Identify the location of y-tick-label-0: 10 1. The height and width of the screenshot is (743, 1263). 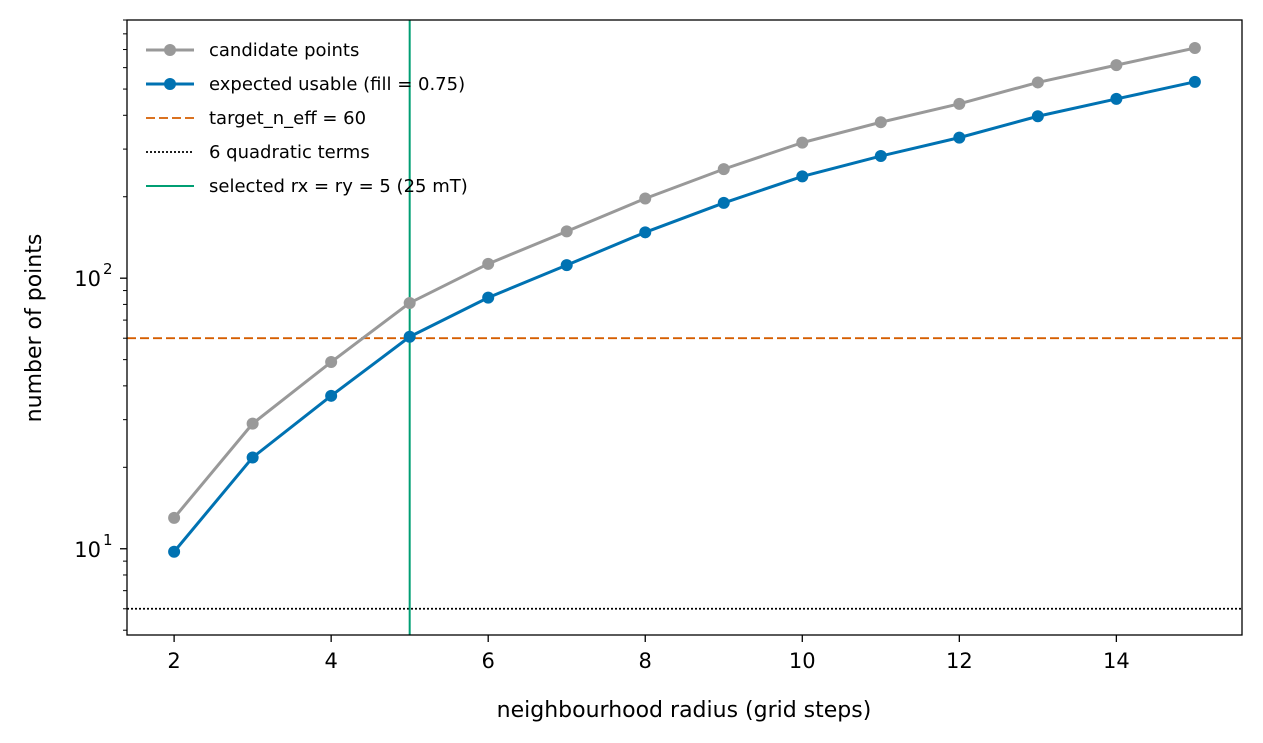
(93, 546).